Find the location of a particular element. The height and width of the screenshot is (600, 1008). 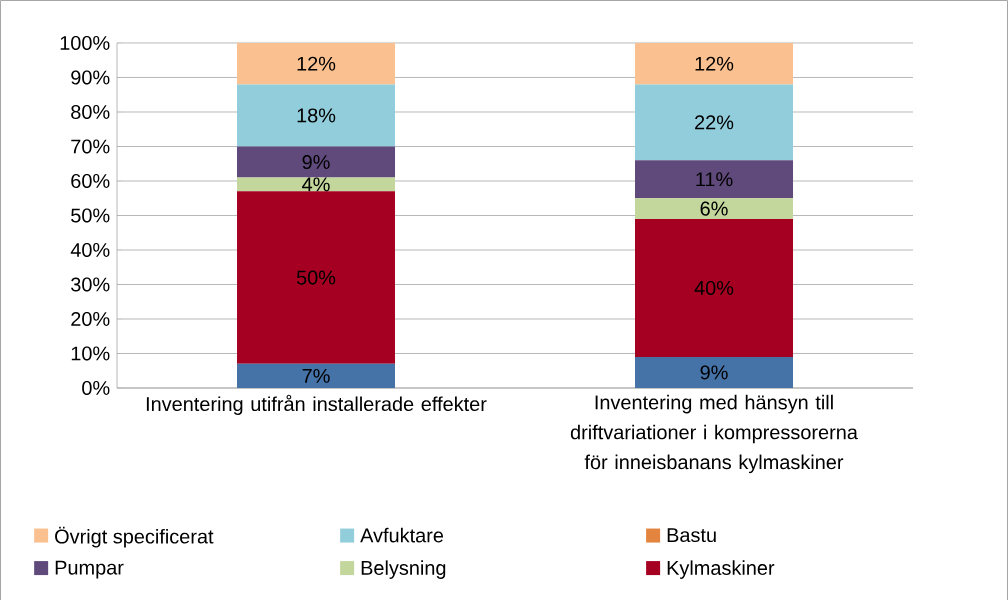

legend-label: Övrigt specificerat is located at coordinates (134, 537).